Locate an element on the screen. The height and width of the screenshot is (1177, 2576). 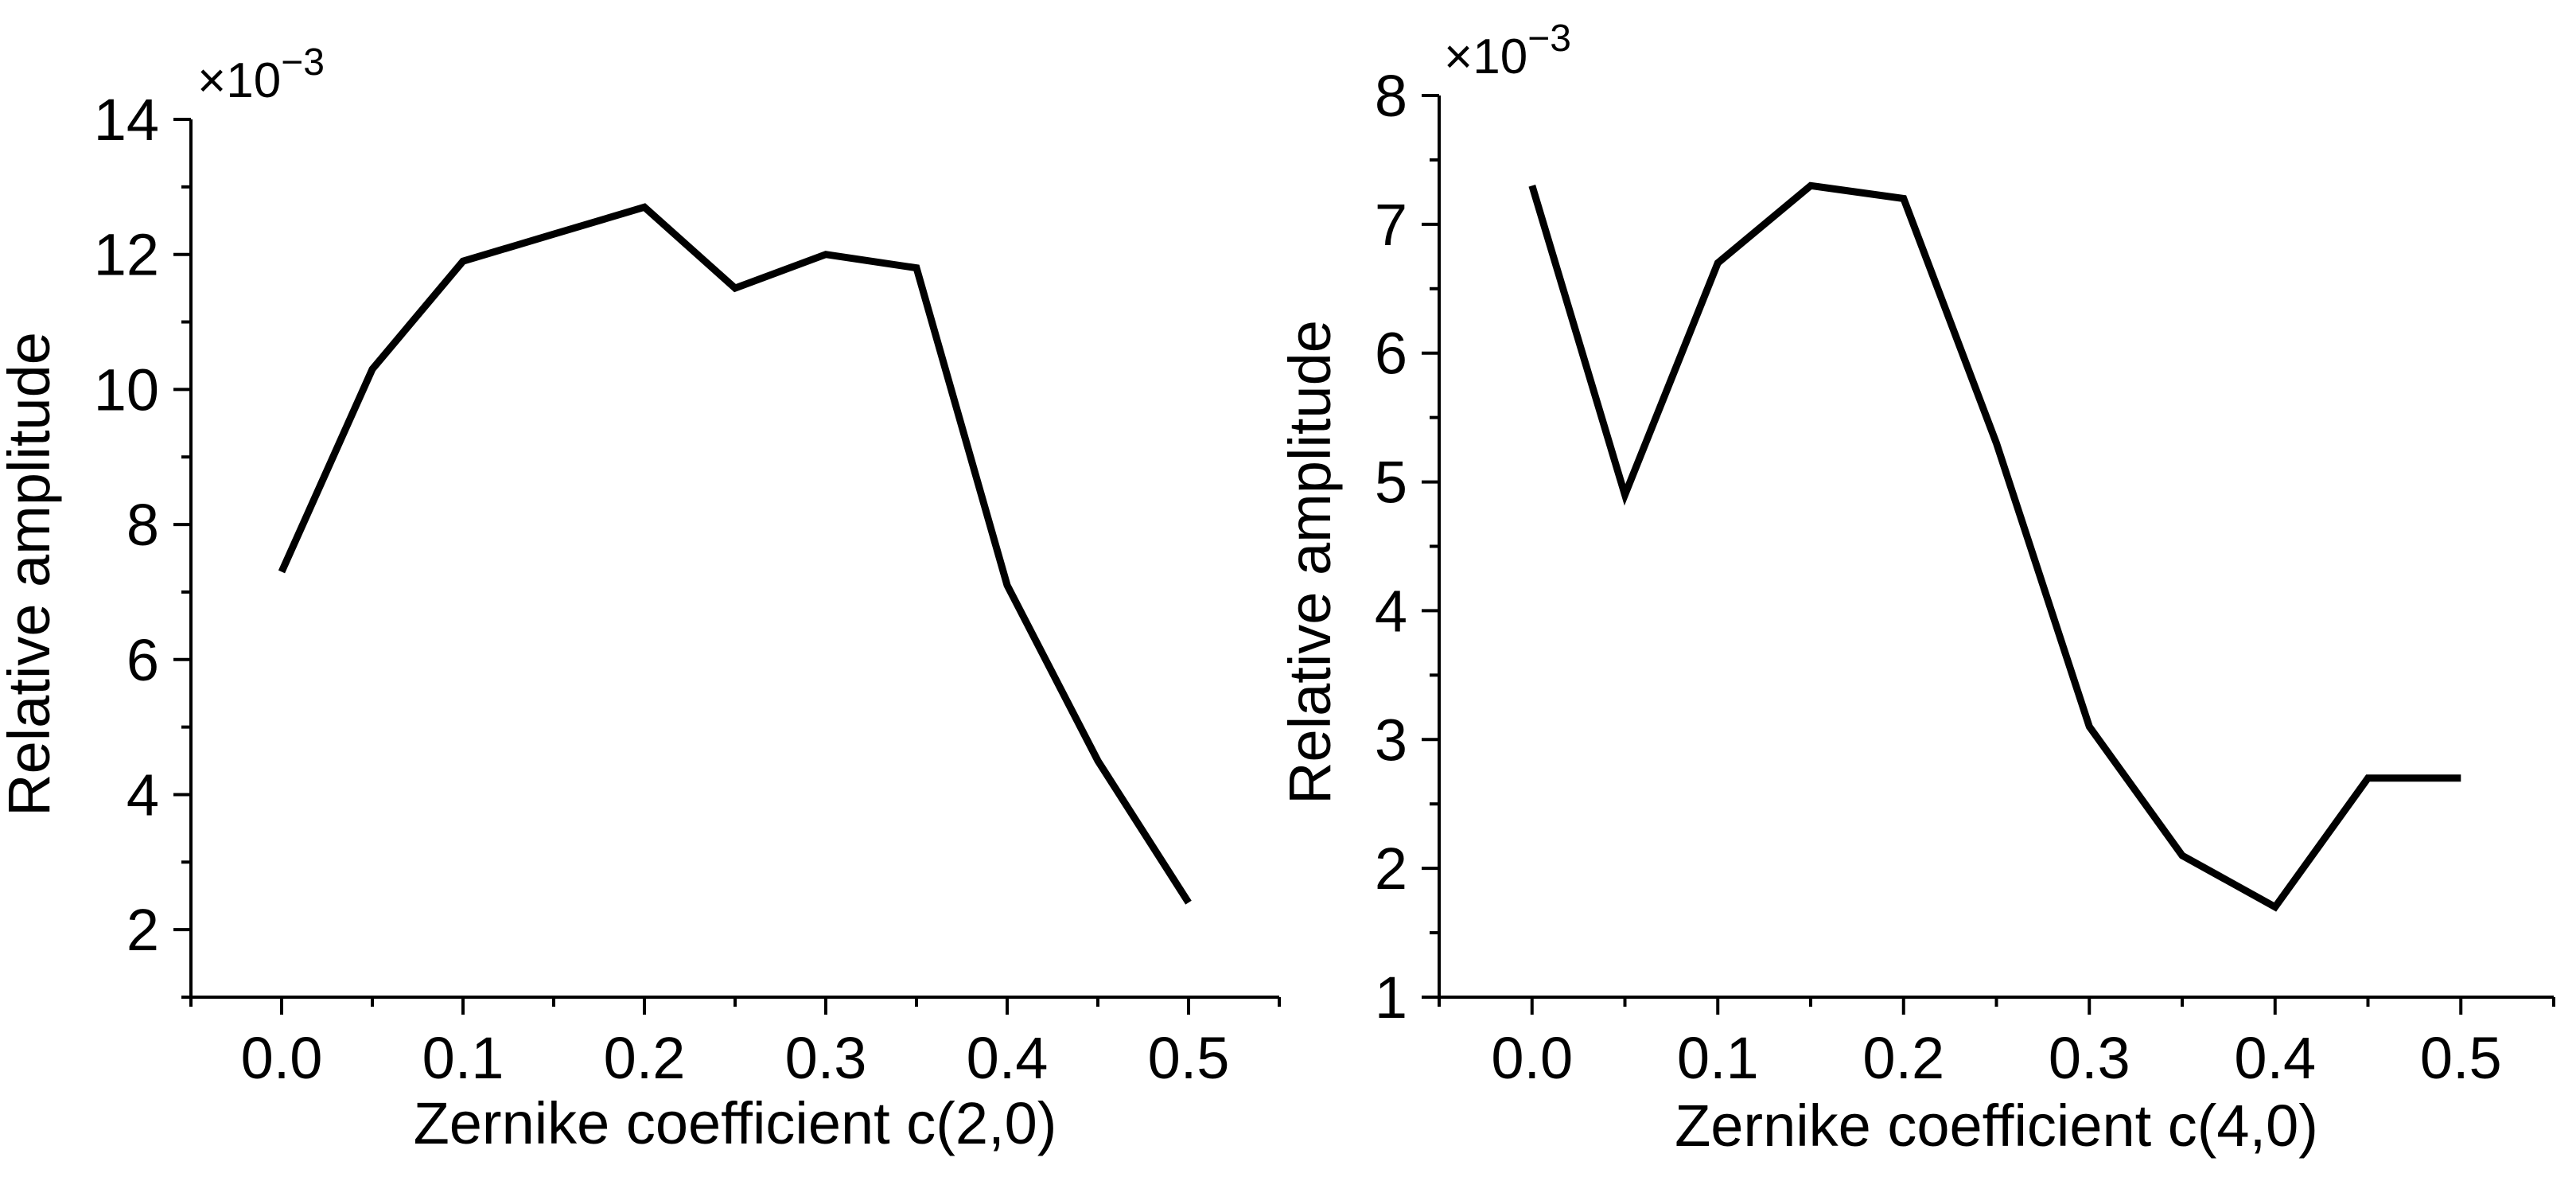
y-tick-label: 12 is located at coordinates (127, 255).